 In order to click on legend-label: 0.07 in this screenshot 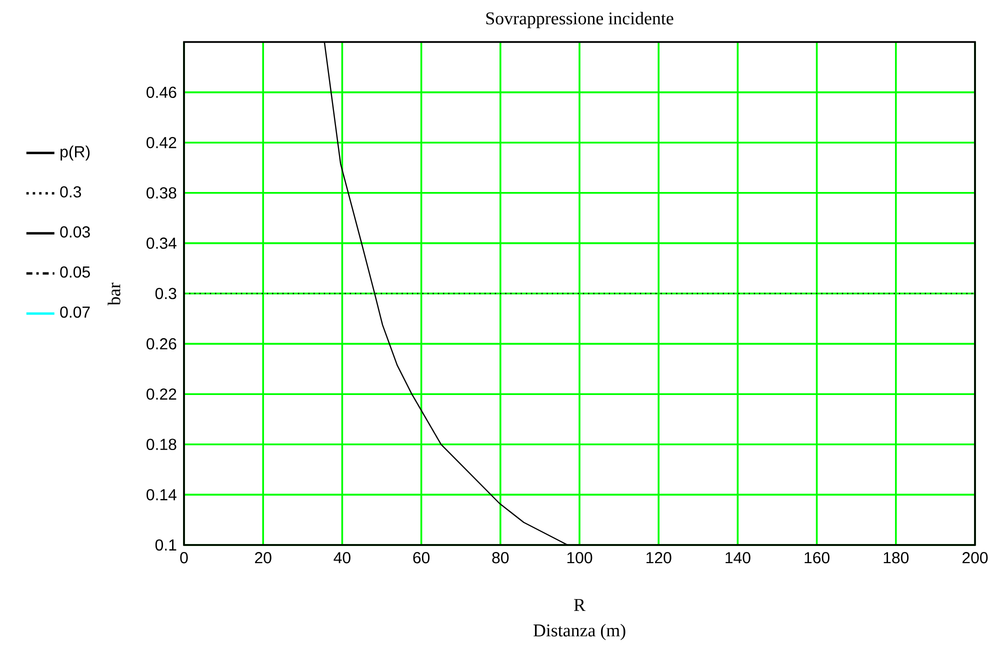, I will do `click(75, 312)`.